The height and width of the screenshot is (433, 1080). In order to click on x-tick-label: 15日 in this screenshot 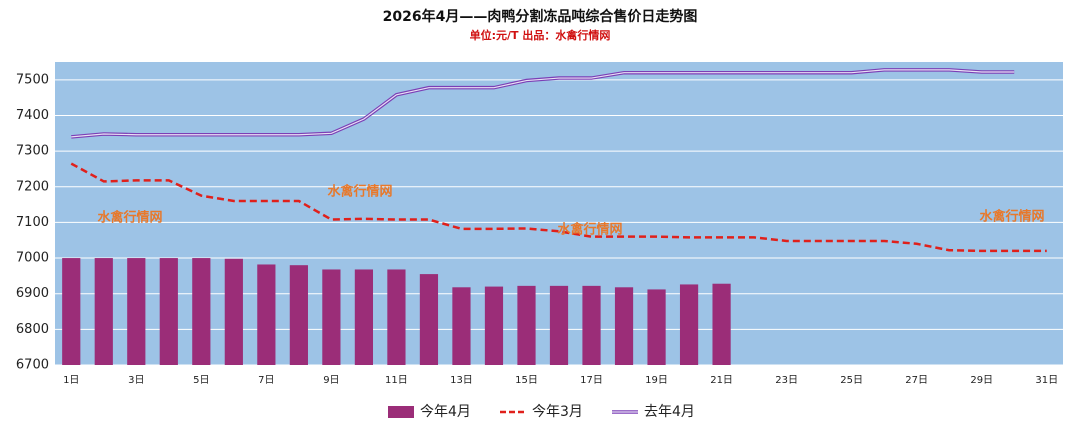, I will do `click(526, 380)`.